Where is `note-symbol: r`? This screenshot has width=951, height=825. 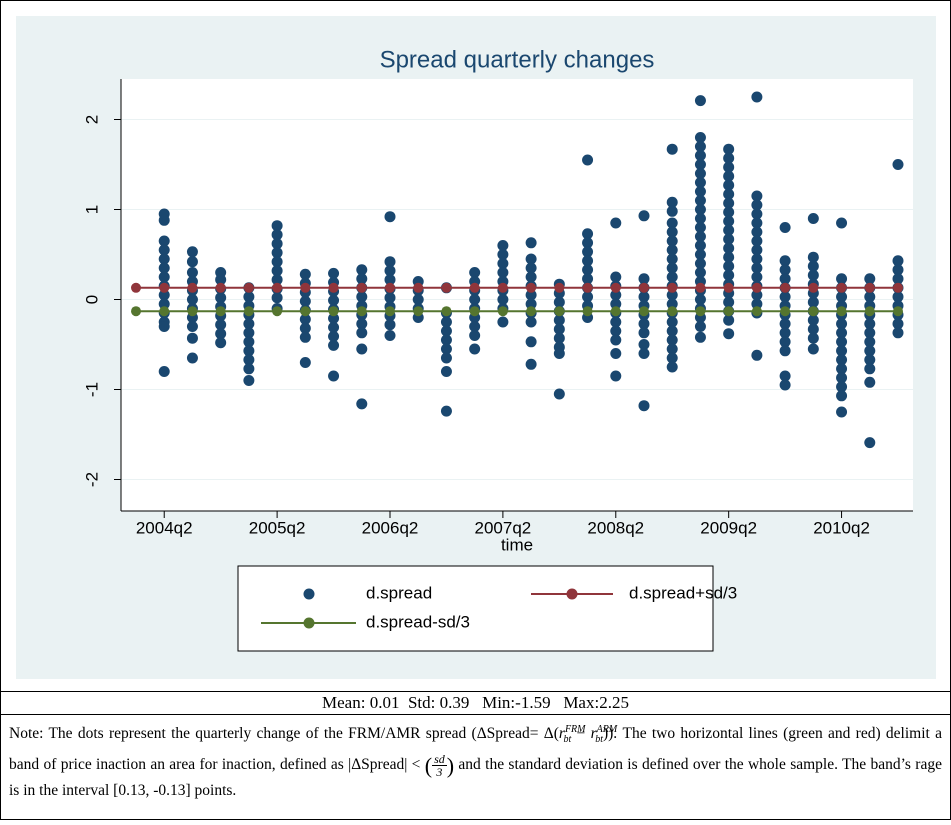 note-symbol: r is located at coordinates (593, 734).